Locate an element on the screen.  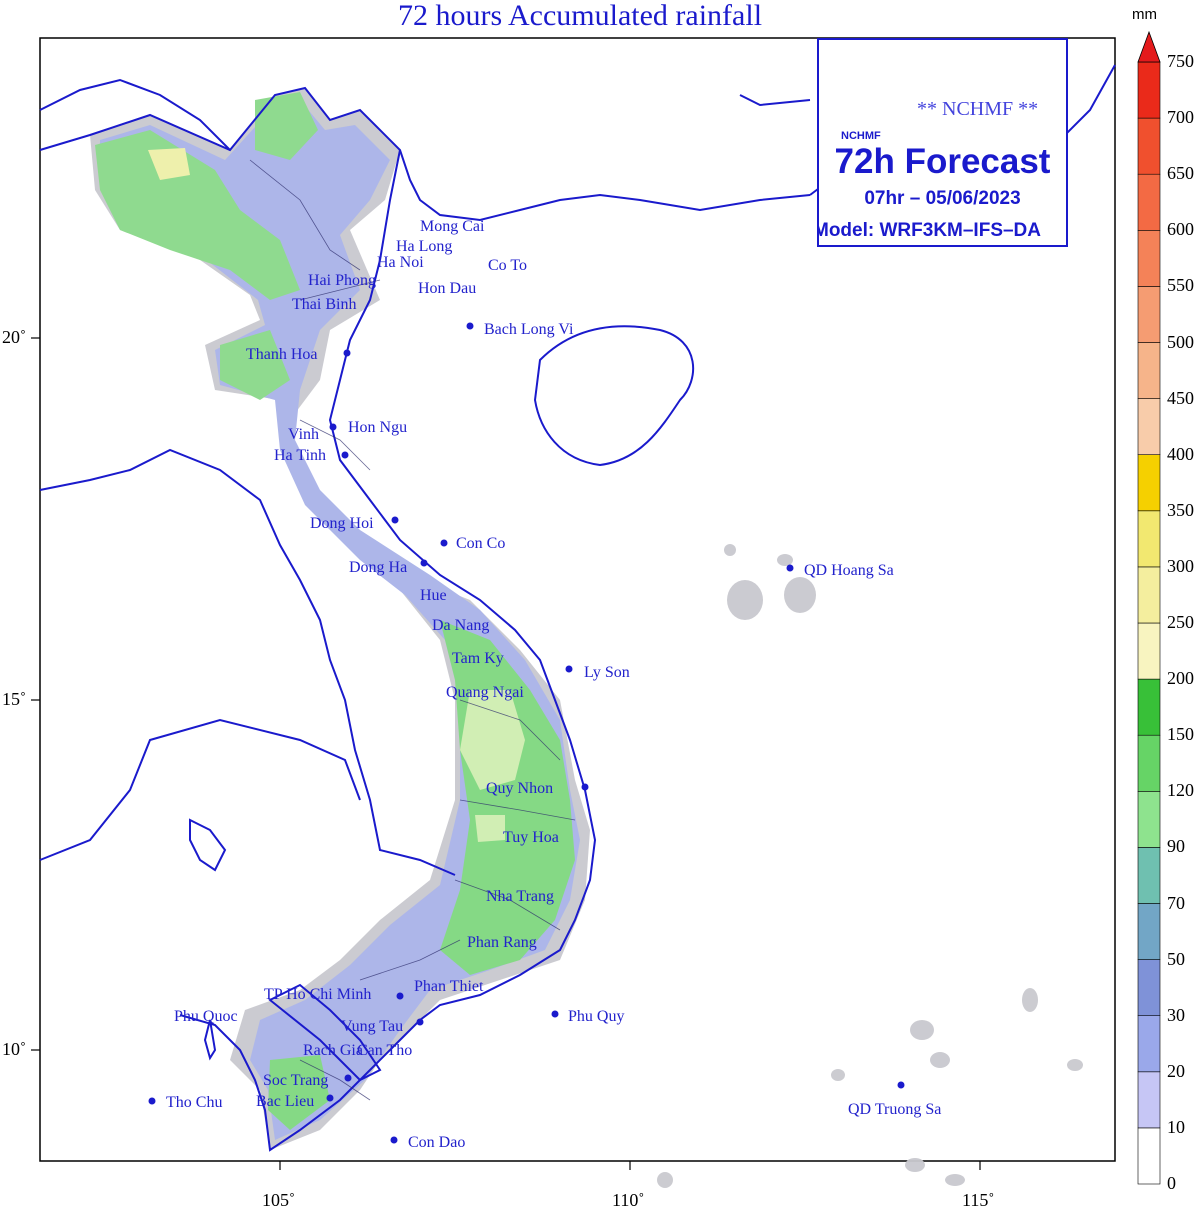
place-label: QD Hoang Sa is located at coordinates (849, 570).